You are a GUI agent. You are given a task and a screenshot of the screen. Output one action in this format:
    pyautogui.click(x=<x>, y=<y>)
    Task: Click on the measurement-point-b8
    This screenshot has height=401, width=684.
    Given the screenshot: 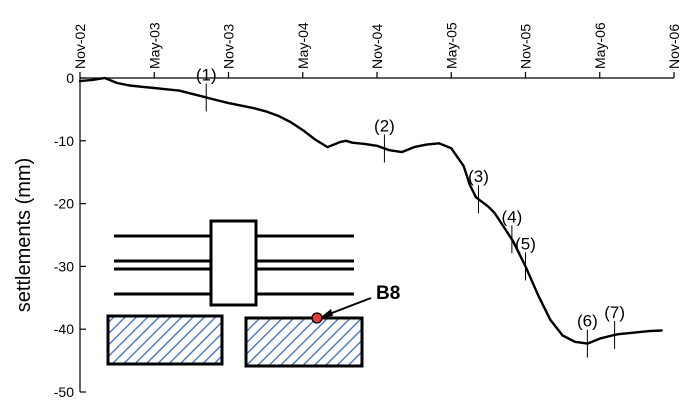 What is the action you would take?
    pyautogui.click(x=317, y=318)
    